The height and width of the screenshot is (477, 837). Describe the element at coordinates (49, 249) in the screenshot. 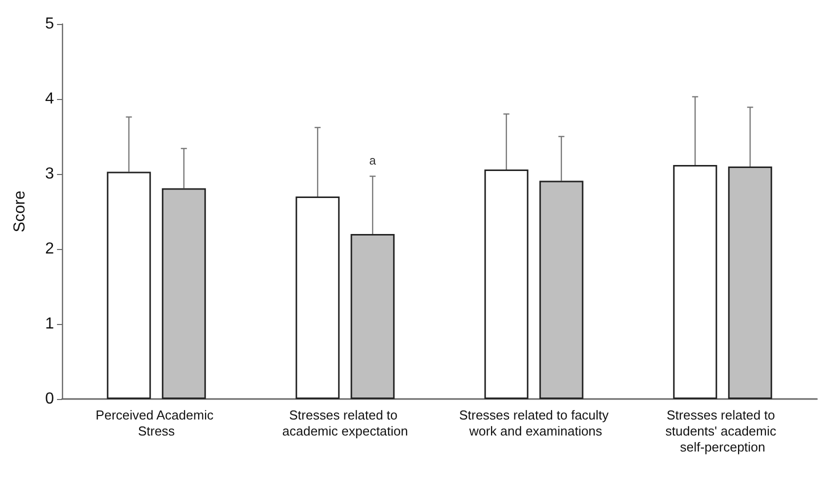

I see `y-tick-label: 2` at that location.